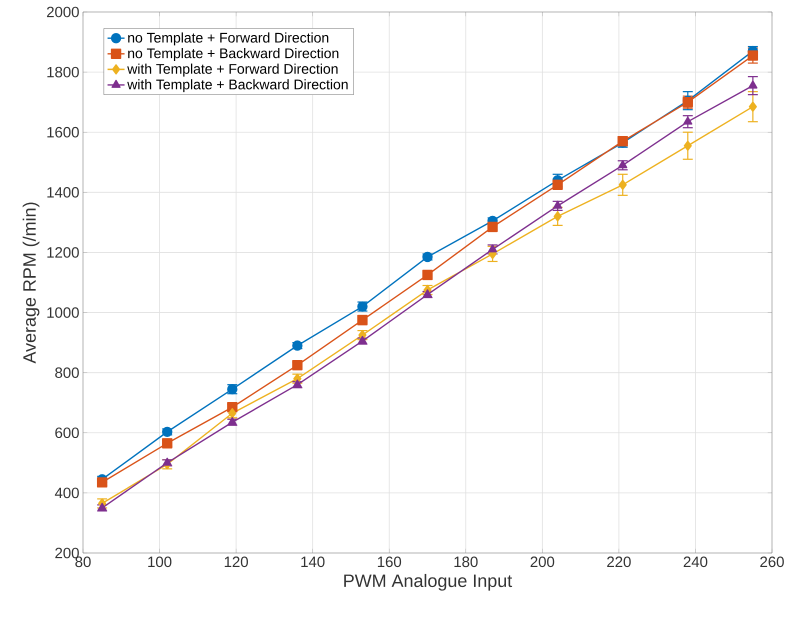 The height and width of the screenshot is (622, 798). Describe the element at coordinates (63, 192) in the screenshot. I see `y-tick-label: 1400` at that location.